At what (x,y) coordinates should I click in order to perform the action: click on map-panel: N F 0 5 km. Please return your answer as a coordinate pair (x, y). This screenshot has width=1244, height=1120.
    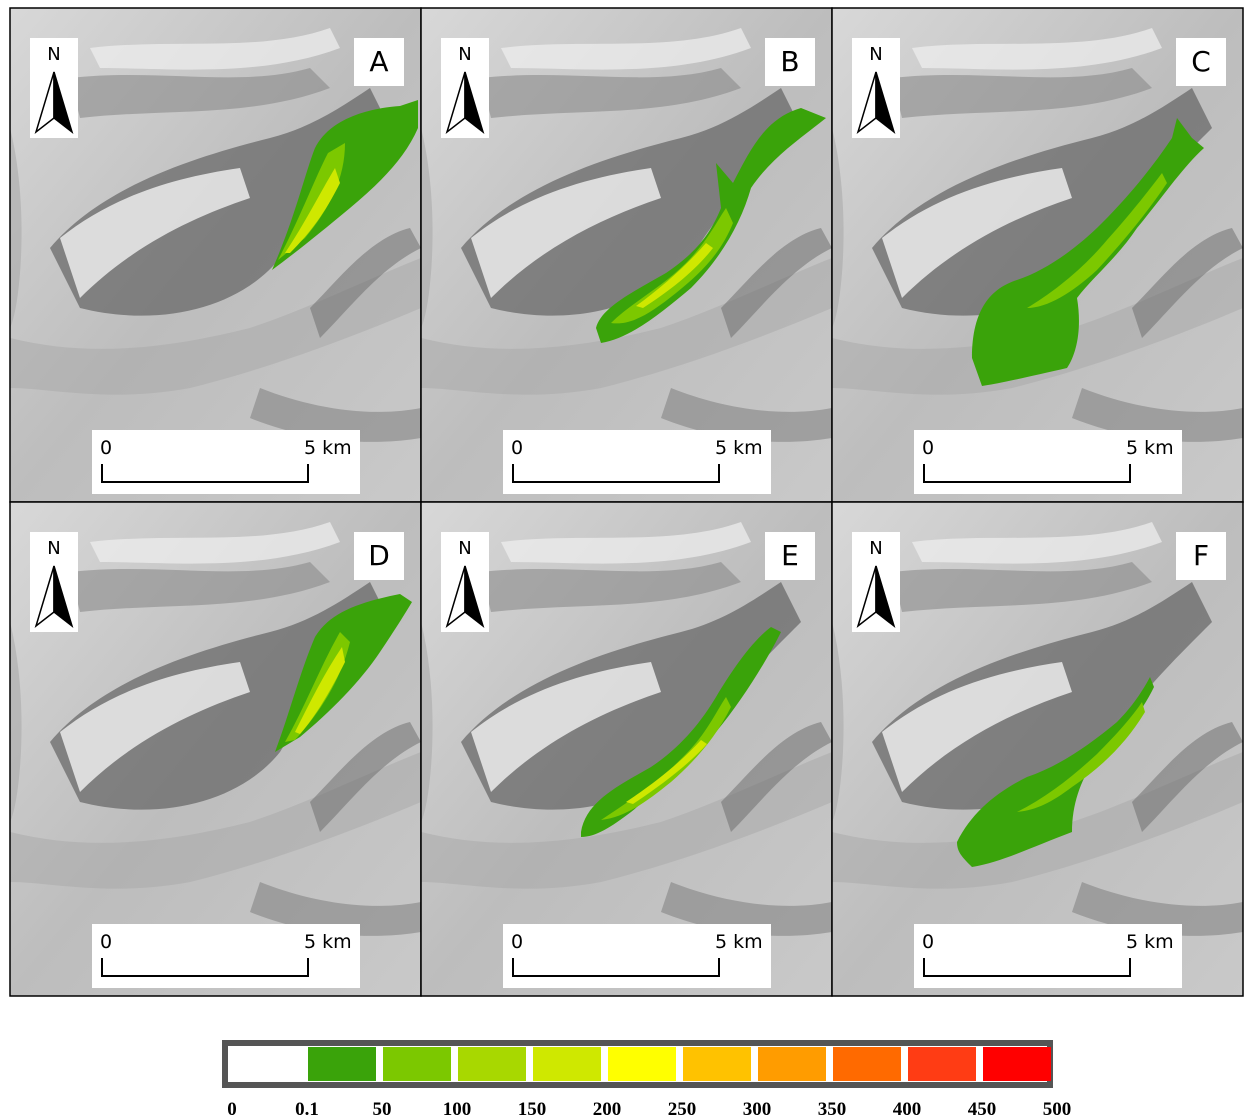
    Looking at the image, I should click on (1037, 749).